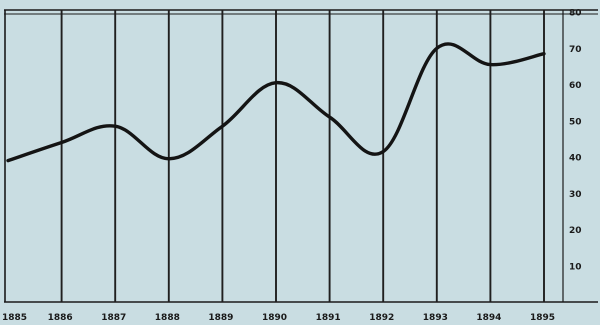 The image size is (600, 325). What do you see at coordinates (575, 122) in the screenshot?
I see `y-tick-label-50: 50` at bounding box center [575, 122].